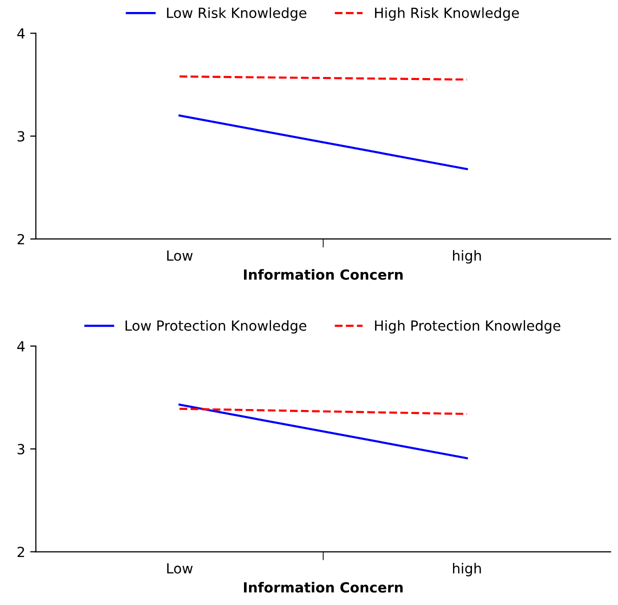  I want to click on legend-label: High Risk Knowledge, so click(447, 14).